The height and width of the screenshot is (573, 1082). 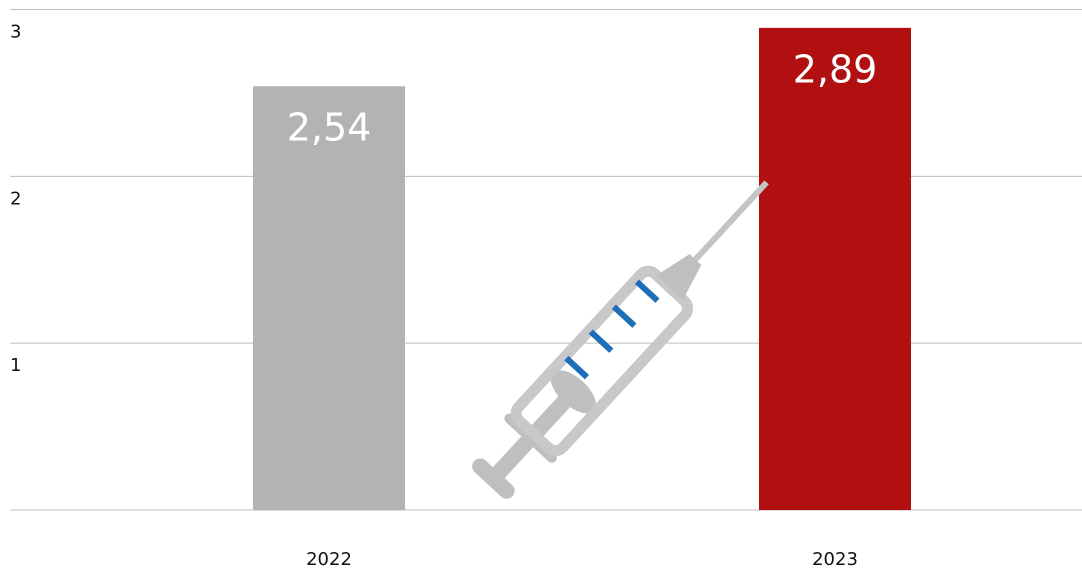 I want to click on x-tick-label: 2022, so click(x=329, y=559).